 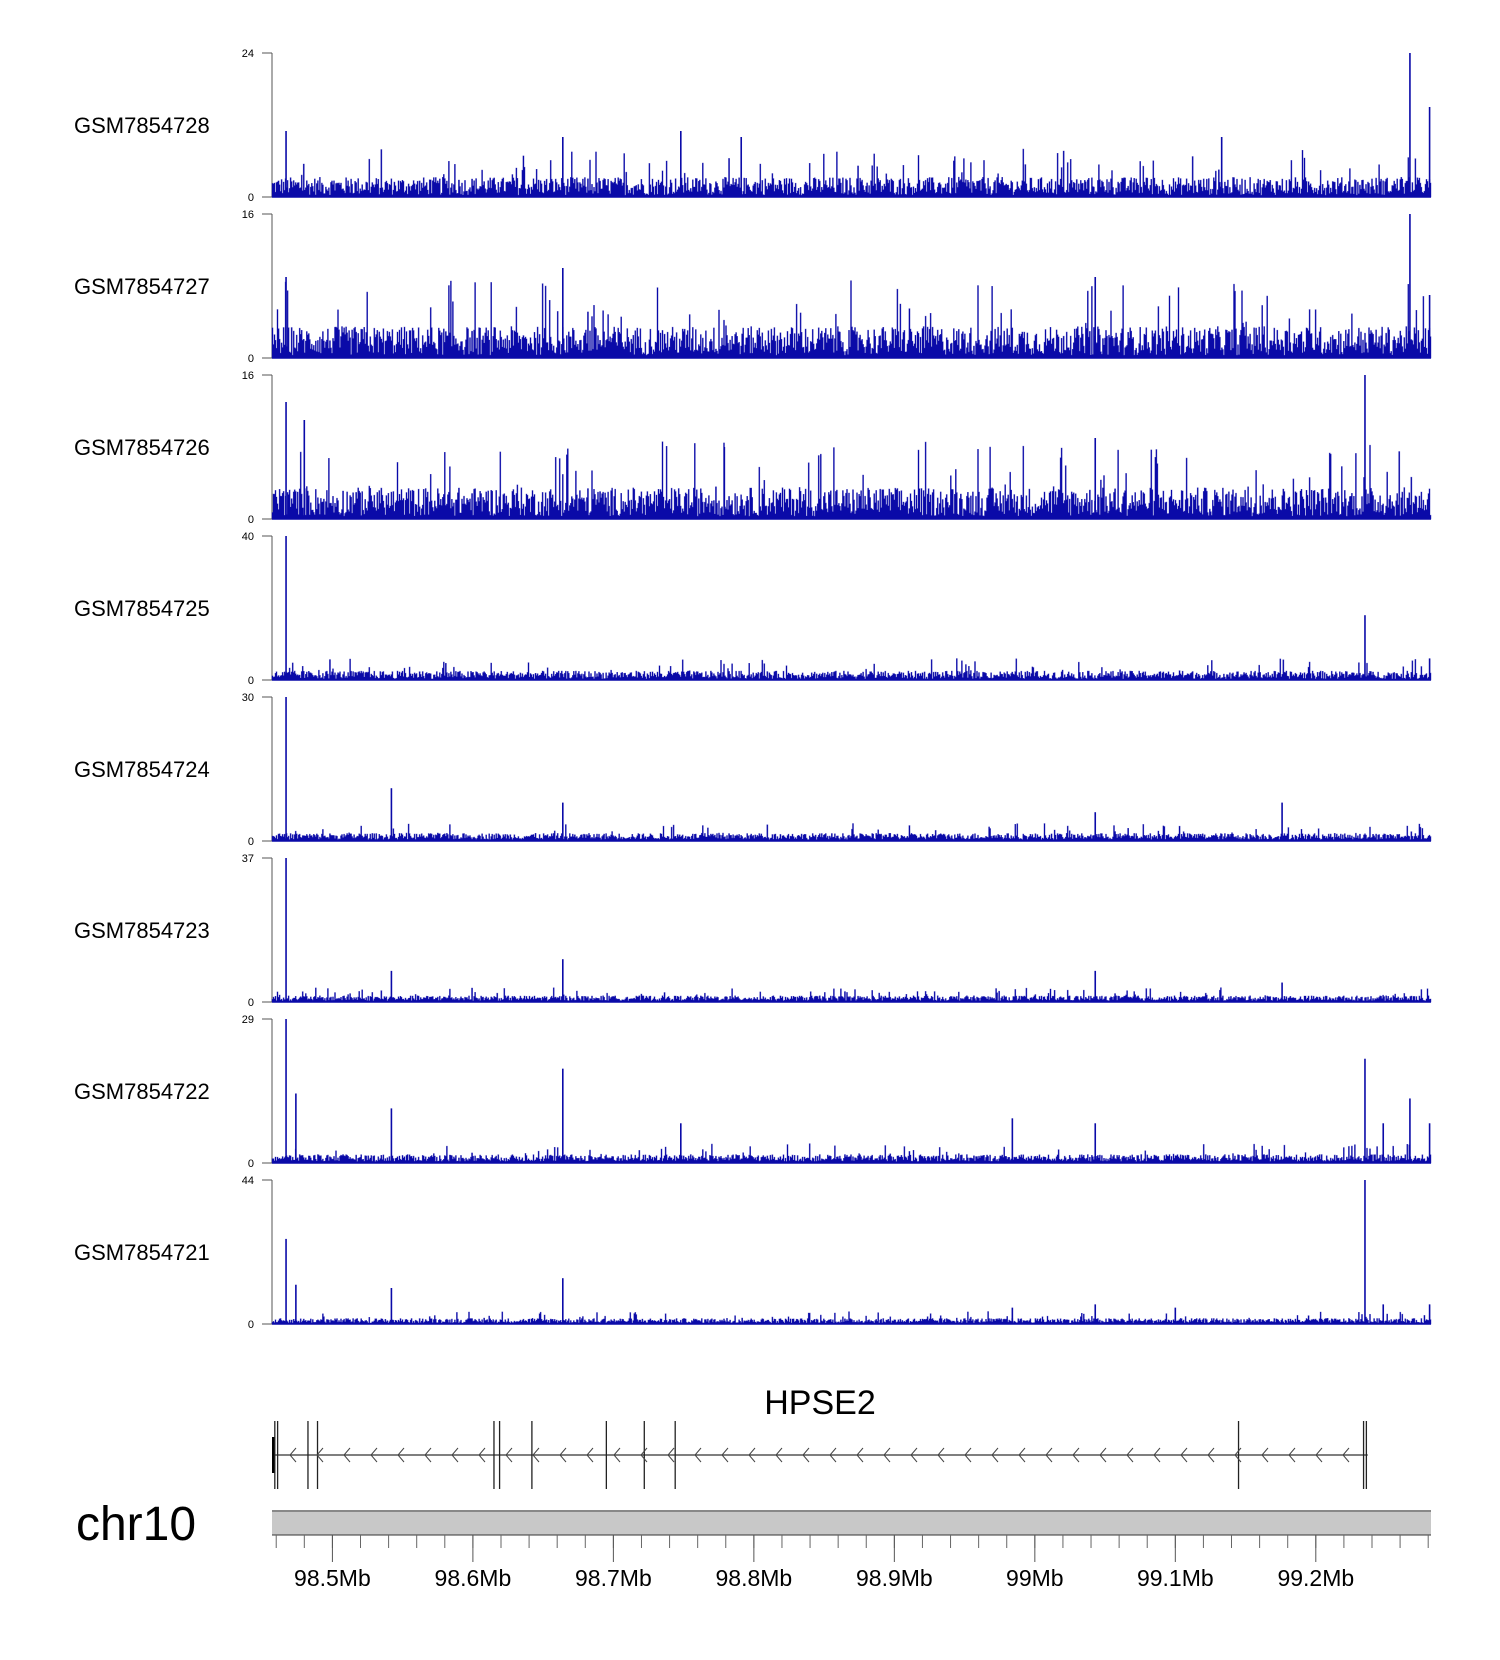 What do you see at coordinates (753, 609) in the screenshot?
I see `track-GSM7854725: GSM7854725 40 0` at bounding box center [753, 609].